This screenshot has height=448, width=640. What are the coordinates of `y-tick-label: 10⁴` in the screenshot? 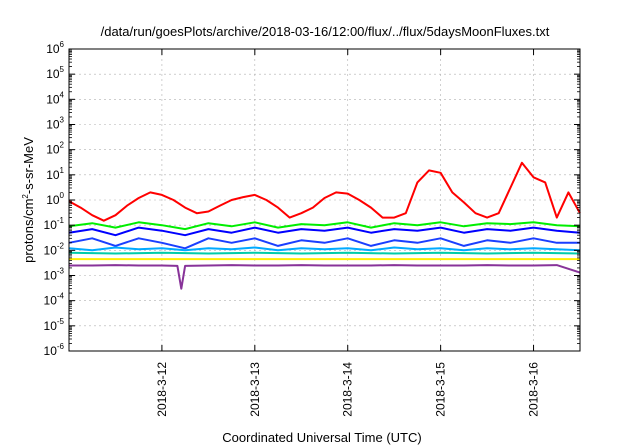 It's located at (55, 98).